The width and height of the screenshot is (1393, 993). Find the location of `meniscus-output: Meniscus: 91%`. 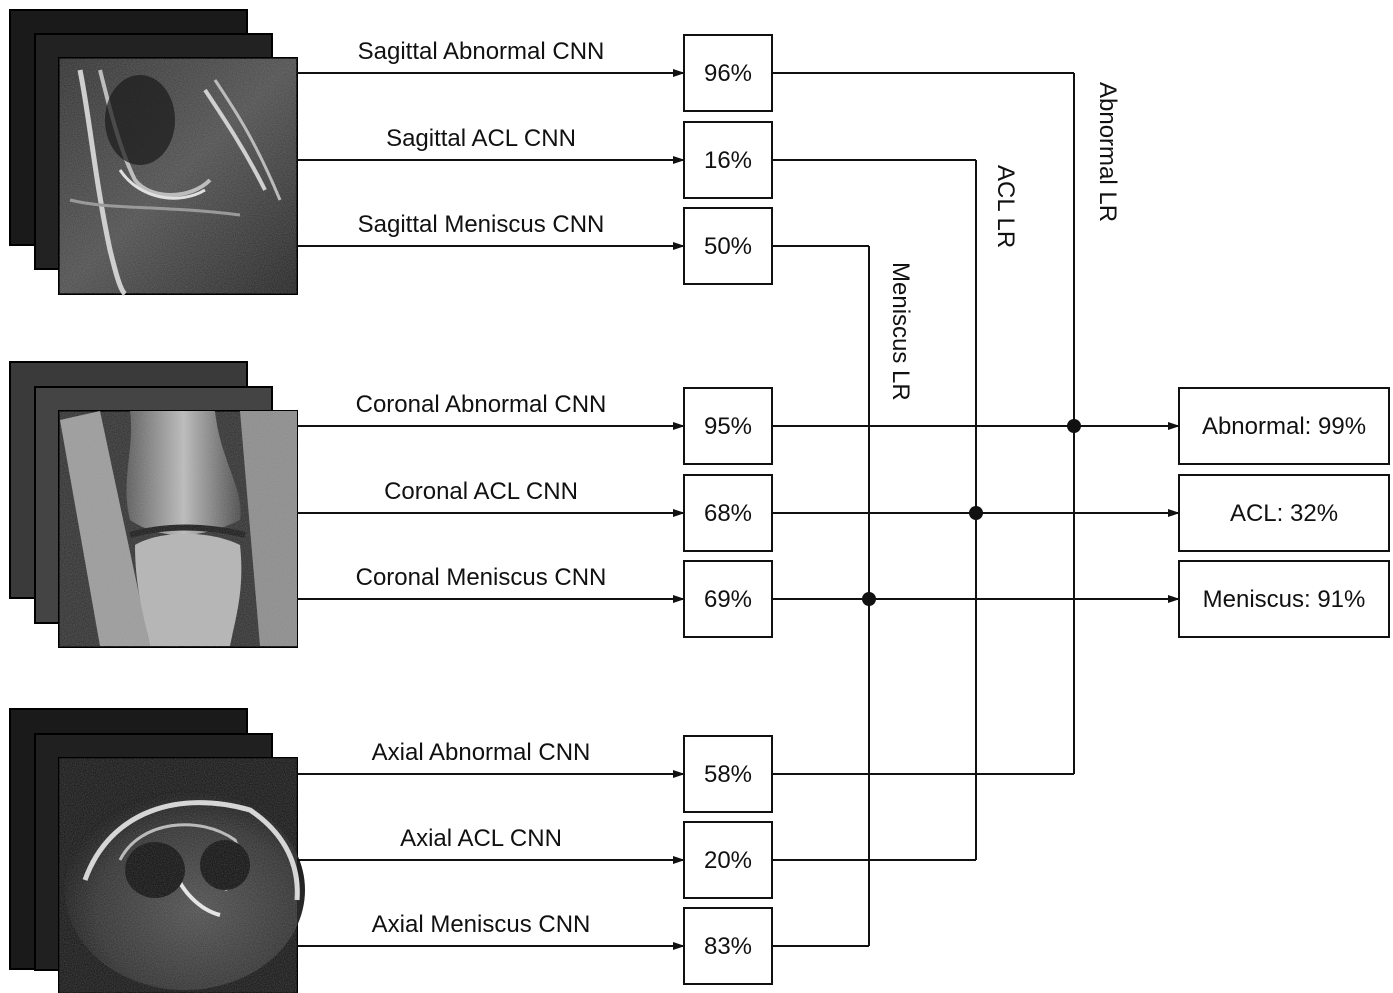

meniscus-output: Meniscus: 91% is located at coordinates (1284, 599).